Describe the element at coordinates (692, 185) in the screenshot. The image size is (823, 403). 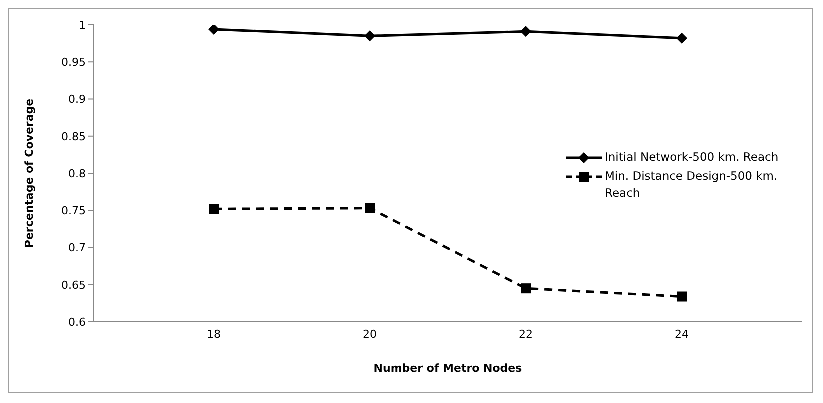
I see `legend-label: Min. Distance Design-500 km. Reach` at that location.